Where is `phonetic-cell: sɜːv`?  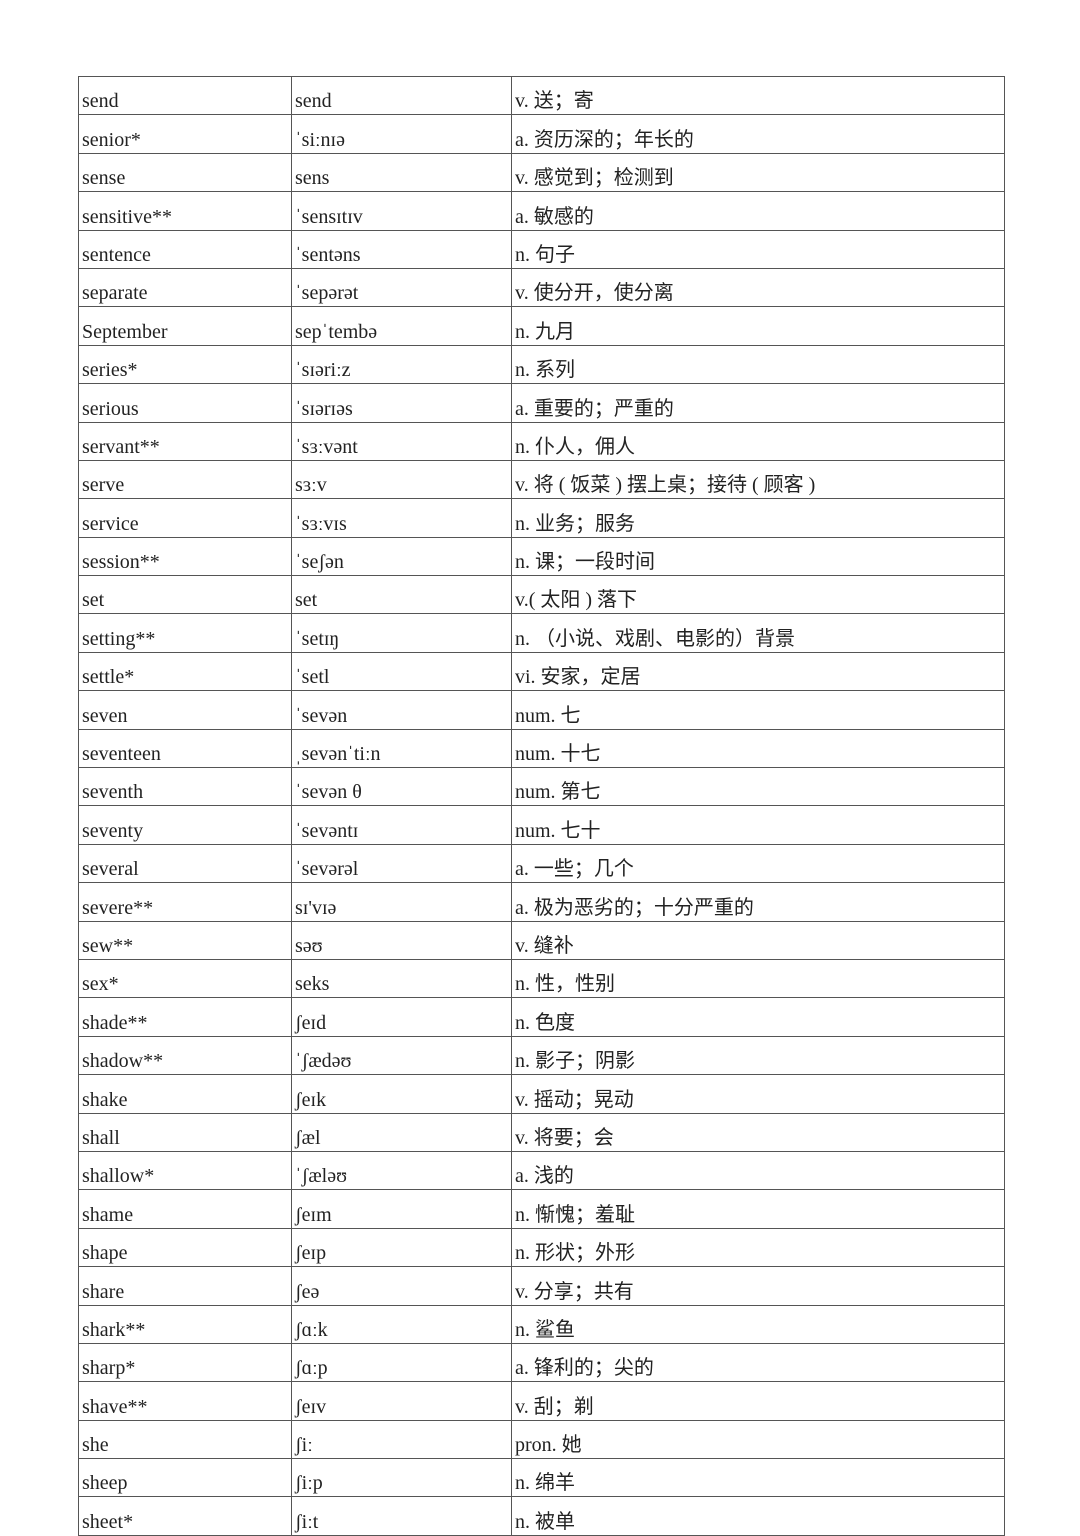
phonetic-cell: sɜːv is located at coordinates (401, 479).